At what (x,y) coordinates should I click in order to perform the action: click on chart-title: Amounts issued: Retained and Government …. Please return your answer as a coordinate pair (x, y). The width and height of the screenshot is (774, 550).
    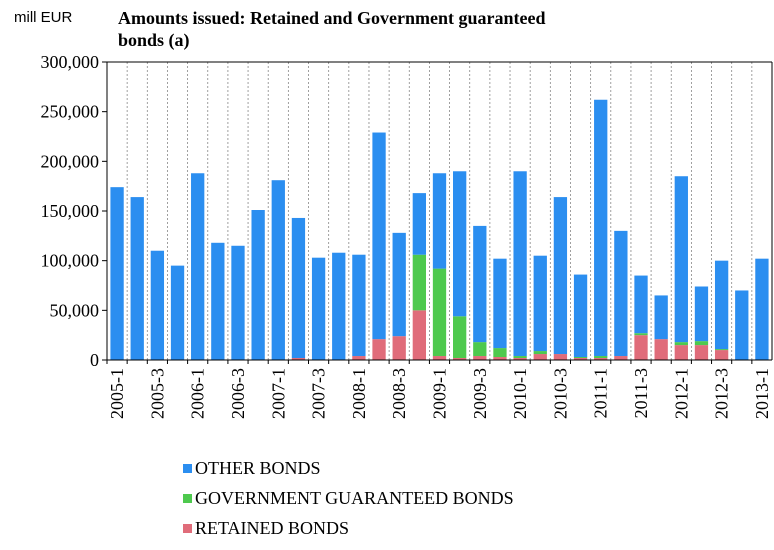
    Looking at the image, I should click on (332, 29).